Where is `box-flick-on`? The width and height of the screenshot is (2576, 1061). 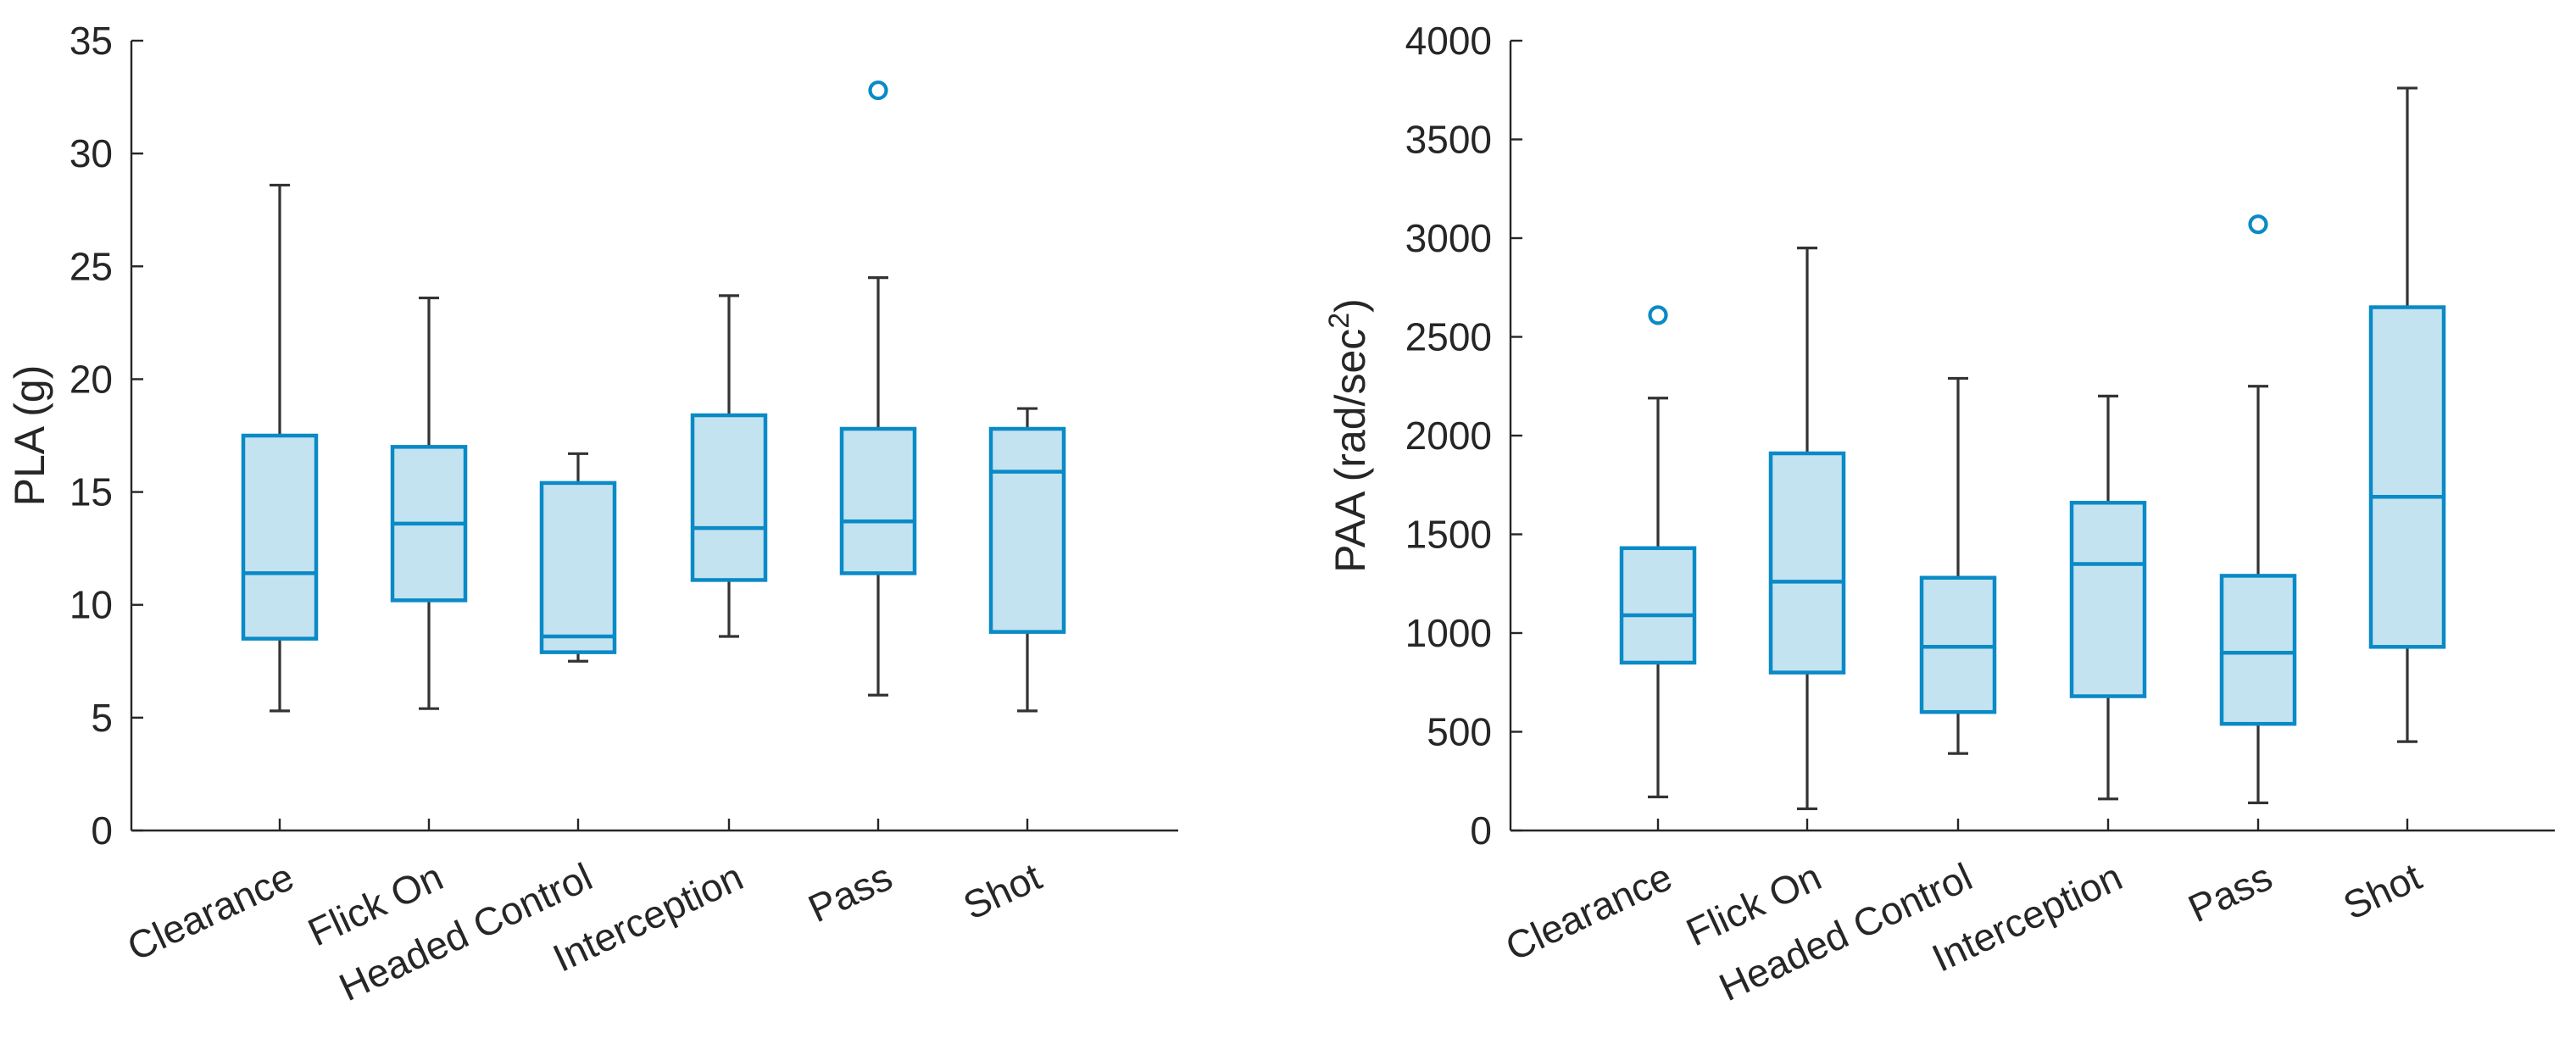
box-flick-on is located at coordinates (1807, 563).